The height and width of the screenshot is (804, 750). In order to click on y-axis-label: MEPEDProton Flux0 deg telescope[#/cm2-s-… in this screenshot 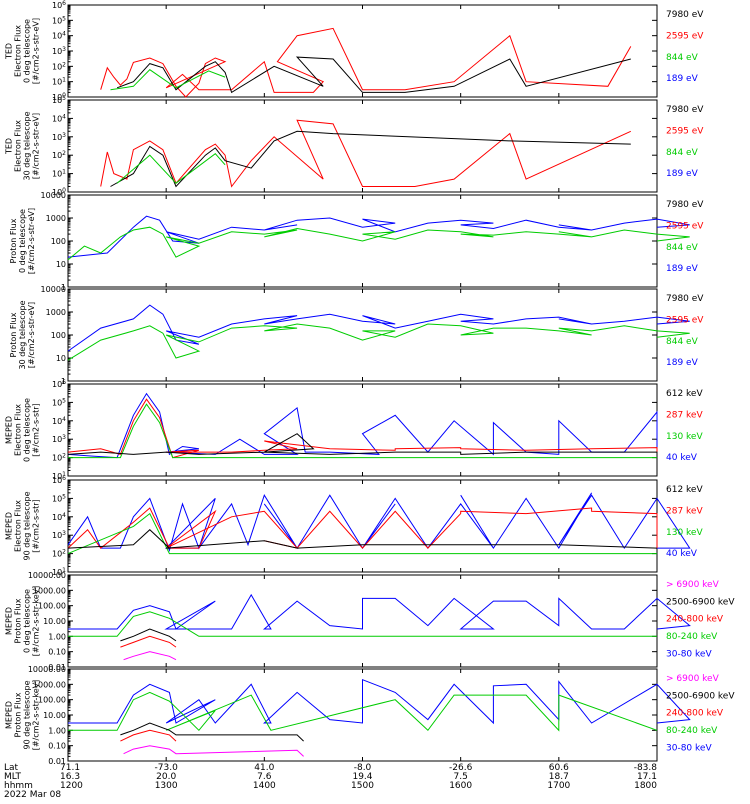, I will do `click(23, 621)`.